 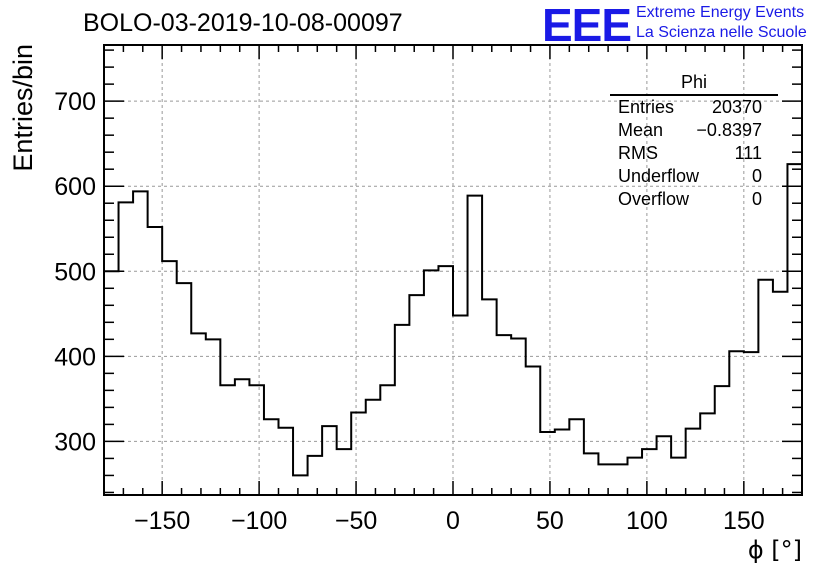 What do you see at coordinates (162, 521) in the screenshot?
I see `x-tick-label: −150` at bounding box center [162, 521].